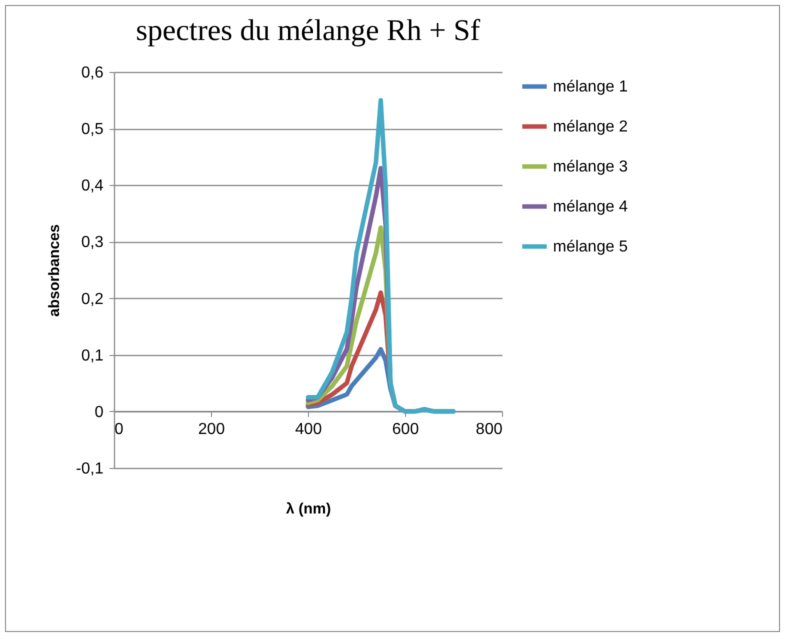 This screenshot has width=787, height=639. Describe the element at coordinates (590, 87) in the screenshot. I see `legend-label: mélange 1` at that location.